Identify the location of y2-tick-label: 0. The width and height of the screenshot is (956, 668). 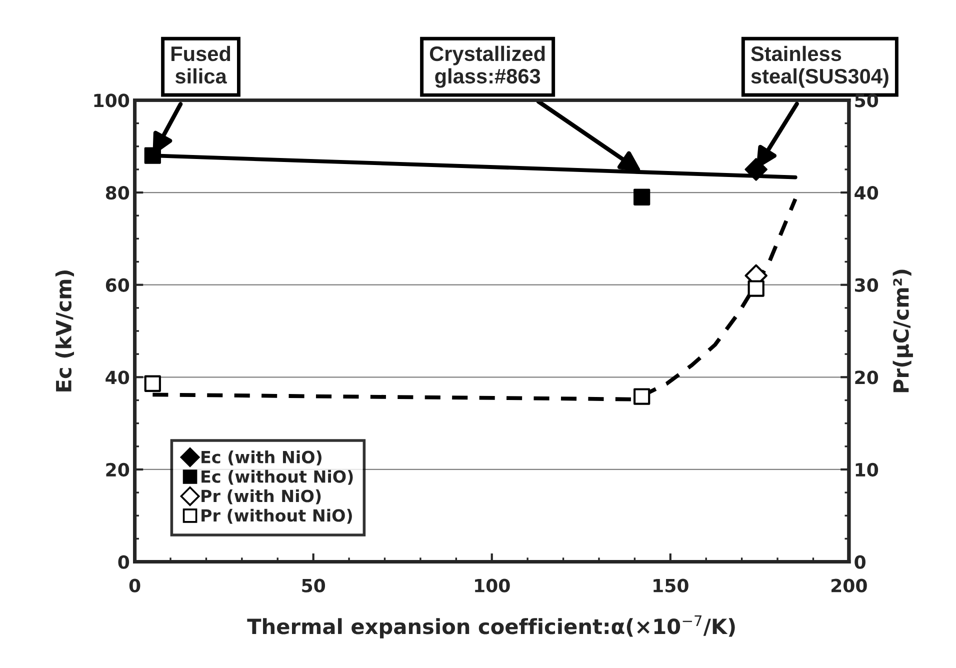
(860, 562).